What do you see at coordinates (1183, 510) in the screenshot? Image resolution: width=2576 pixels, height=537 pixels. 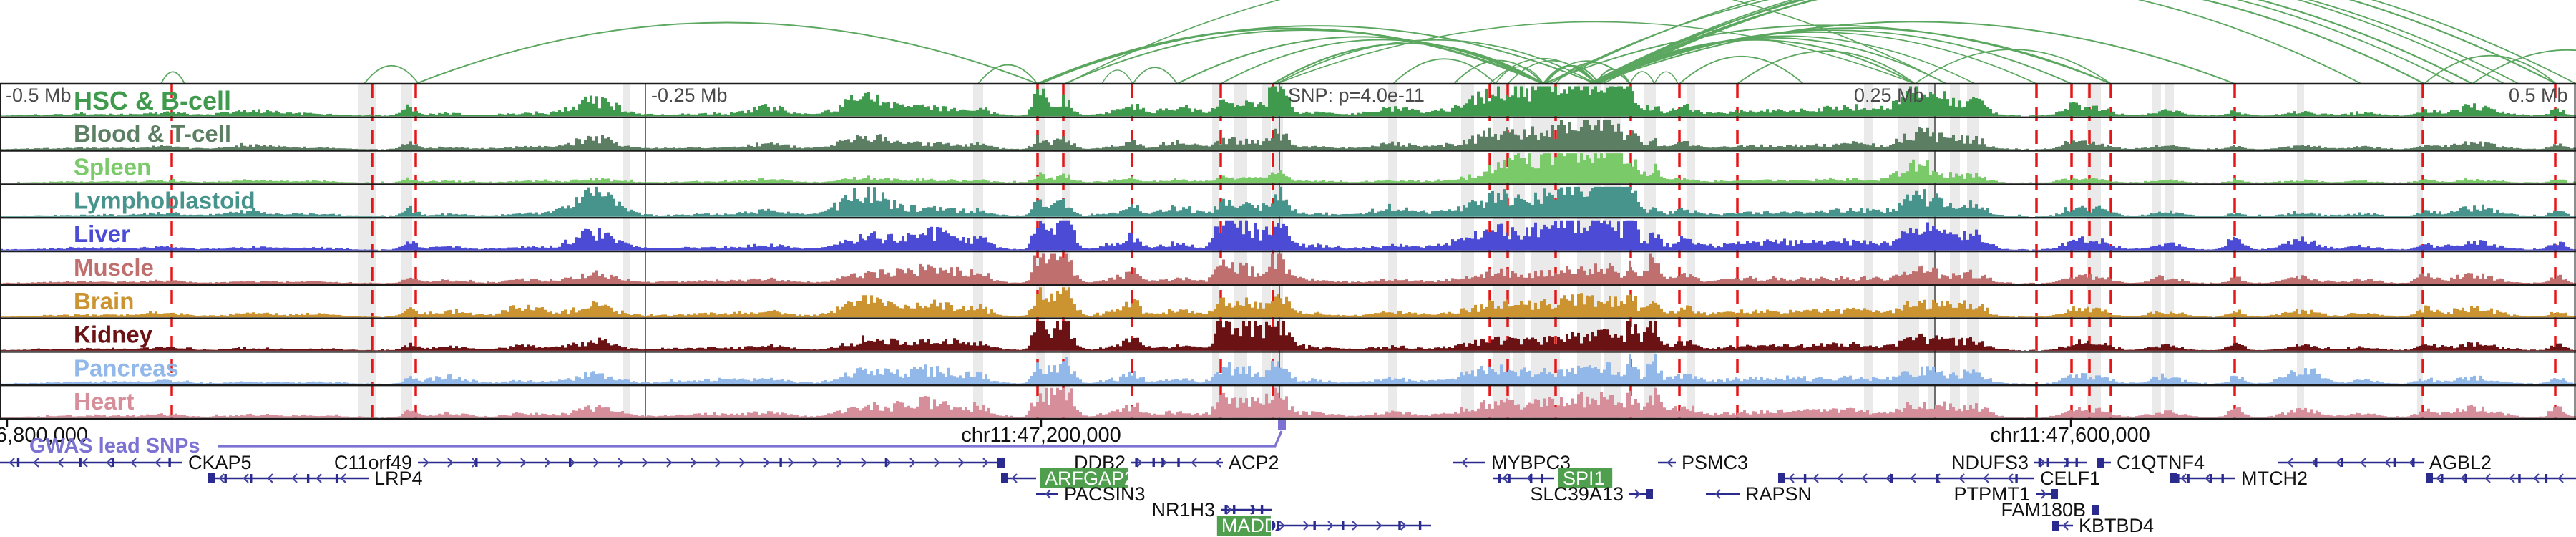 I see `gene-label: NR1H3` at bounding box center [1183, 510].